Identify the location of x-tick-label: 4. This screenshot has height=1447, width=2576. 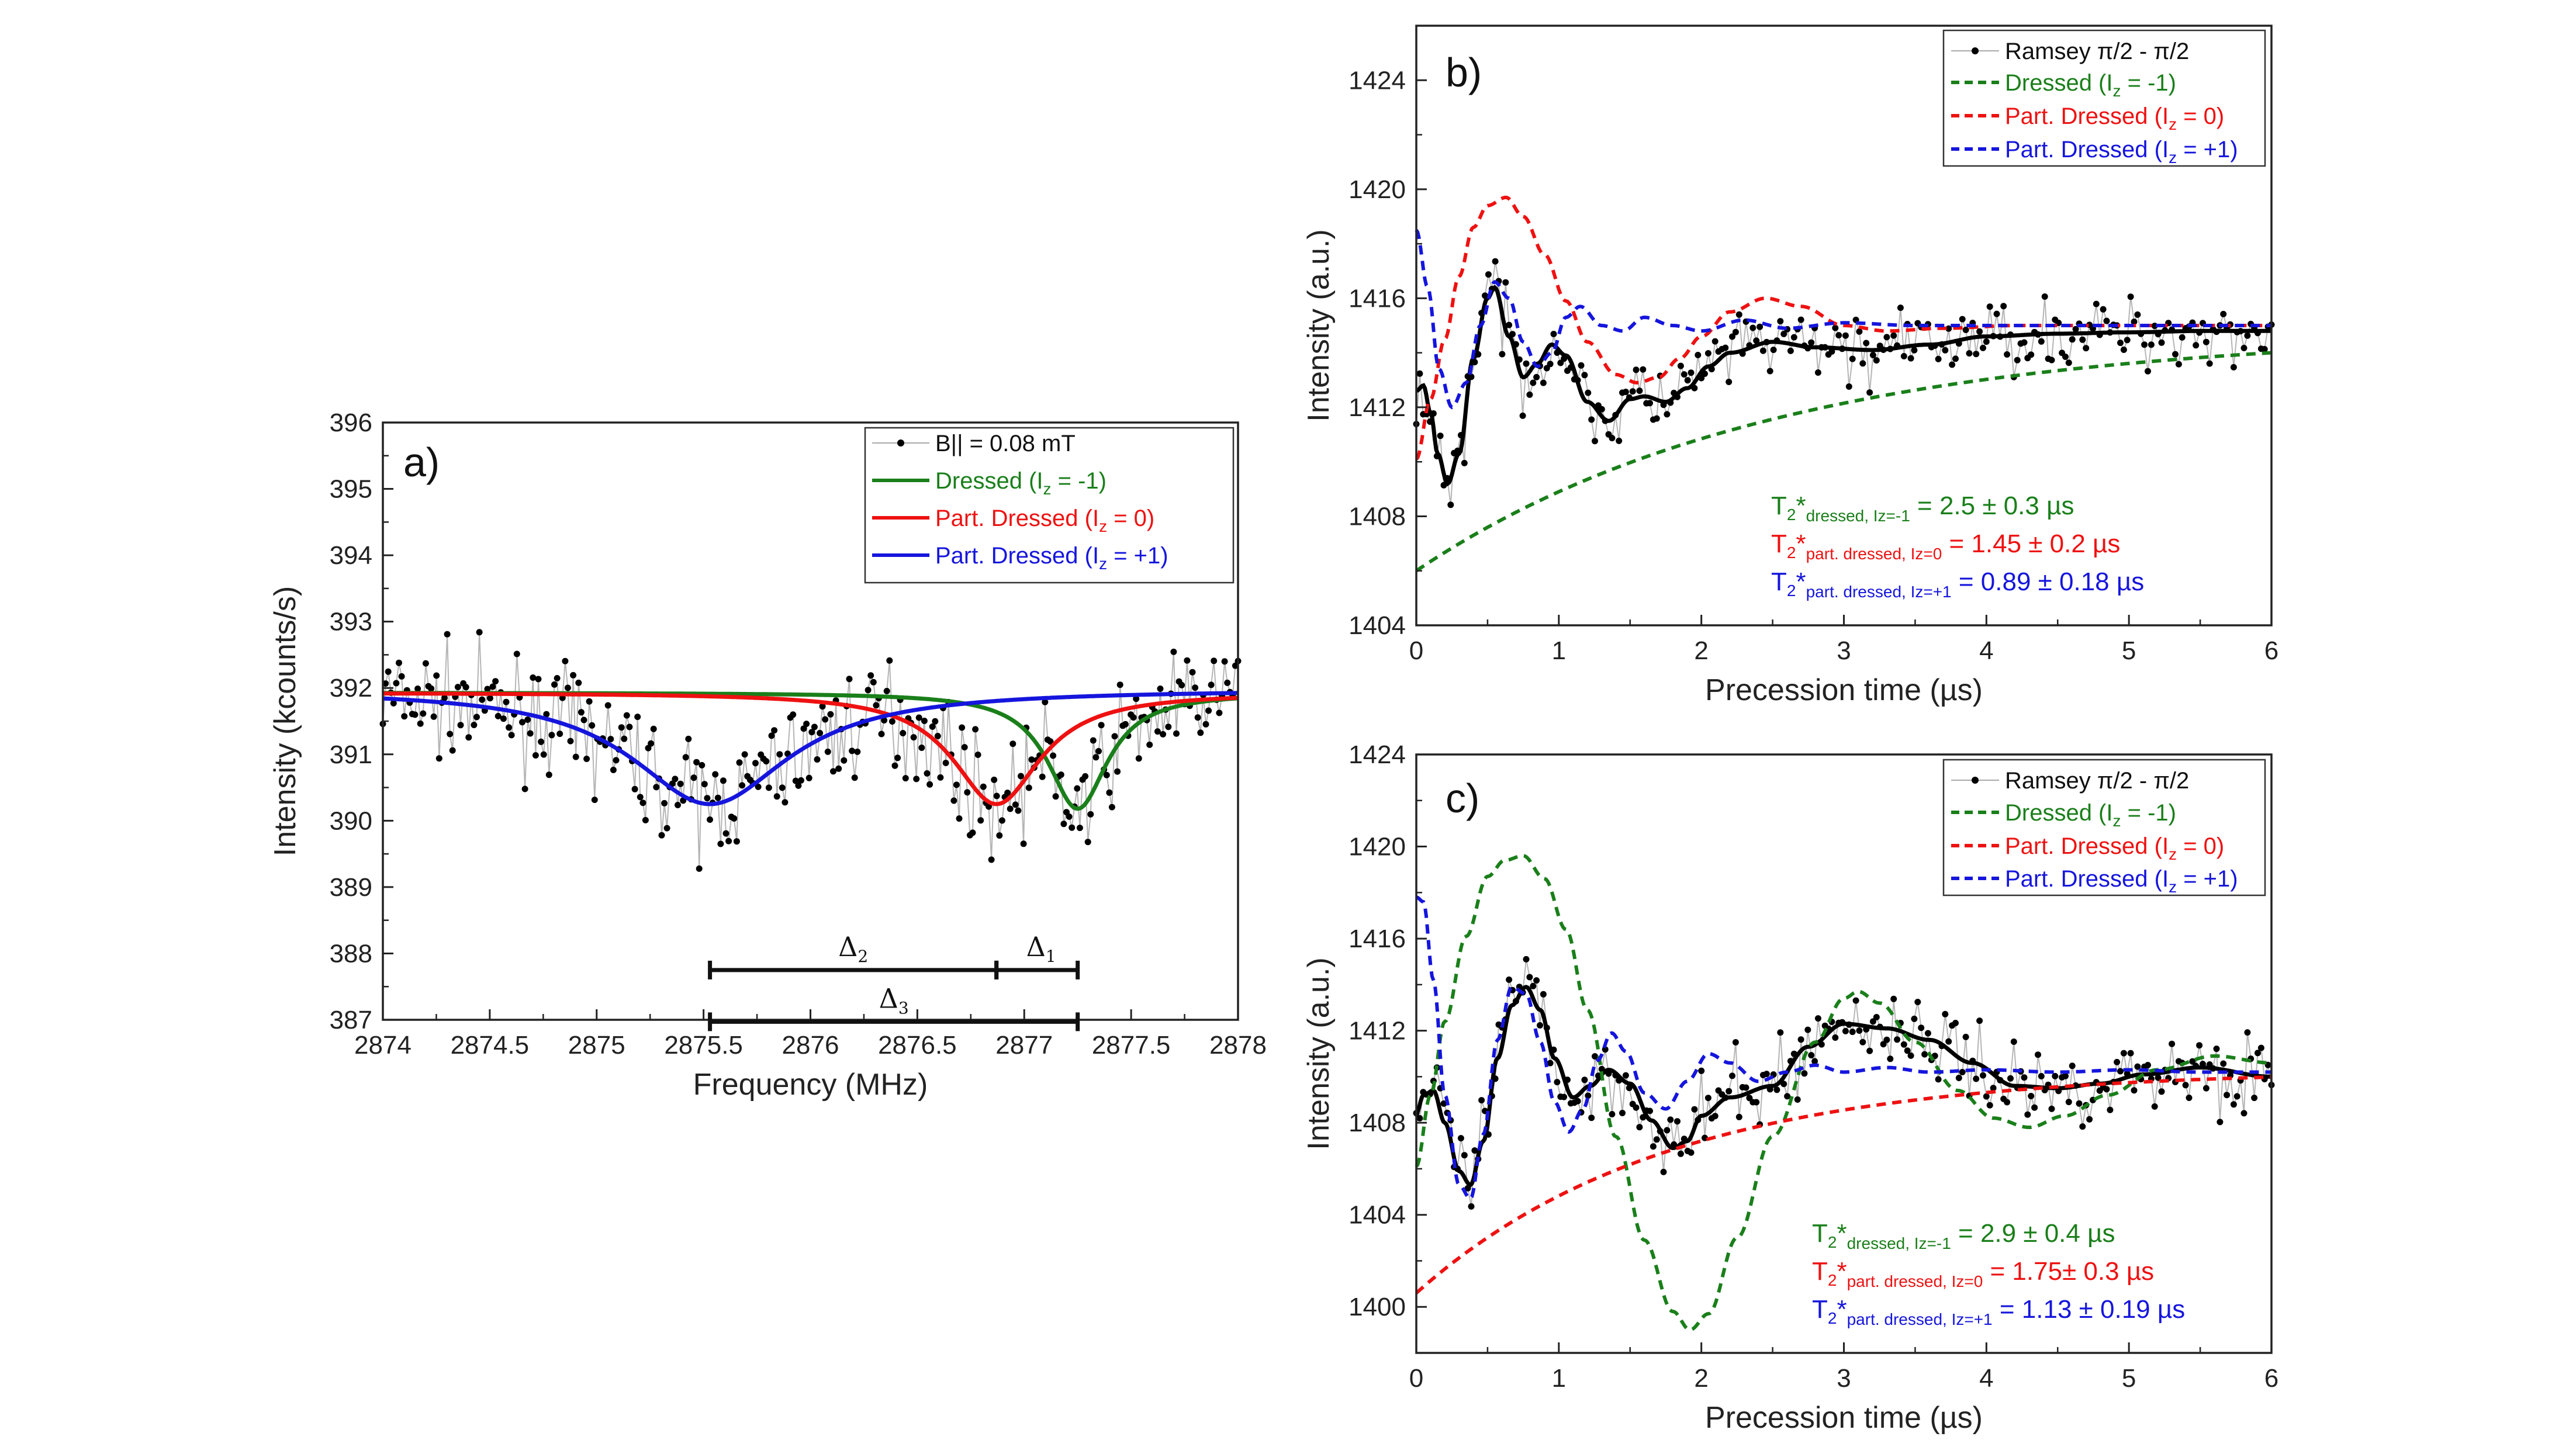
(1986, 650).